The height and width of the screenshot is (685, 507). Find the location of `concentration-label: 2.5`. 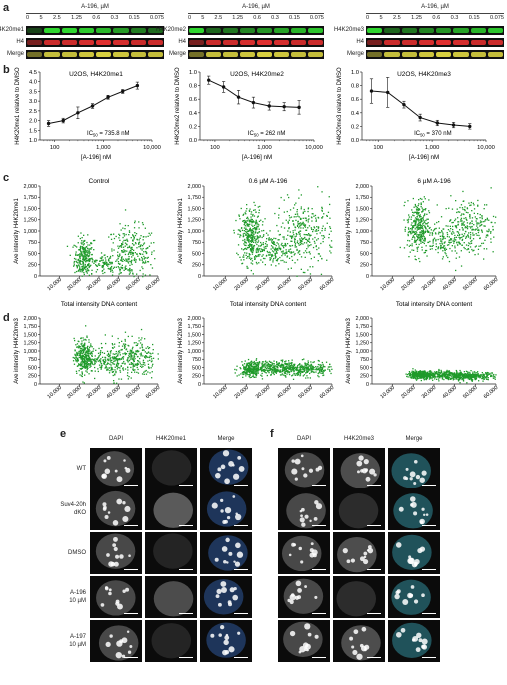

concentration-label: 2.5 is located at coordinates (57, 18).